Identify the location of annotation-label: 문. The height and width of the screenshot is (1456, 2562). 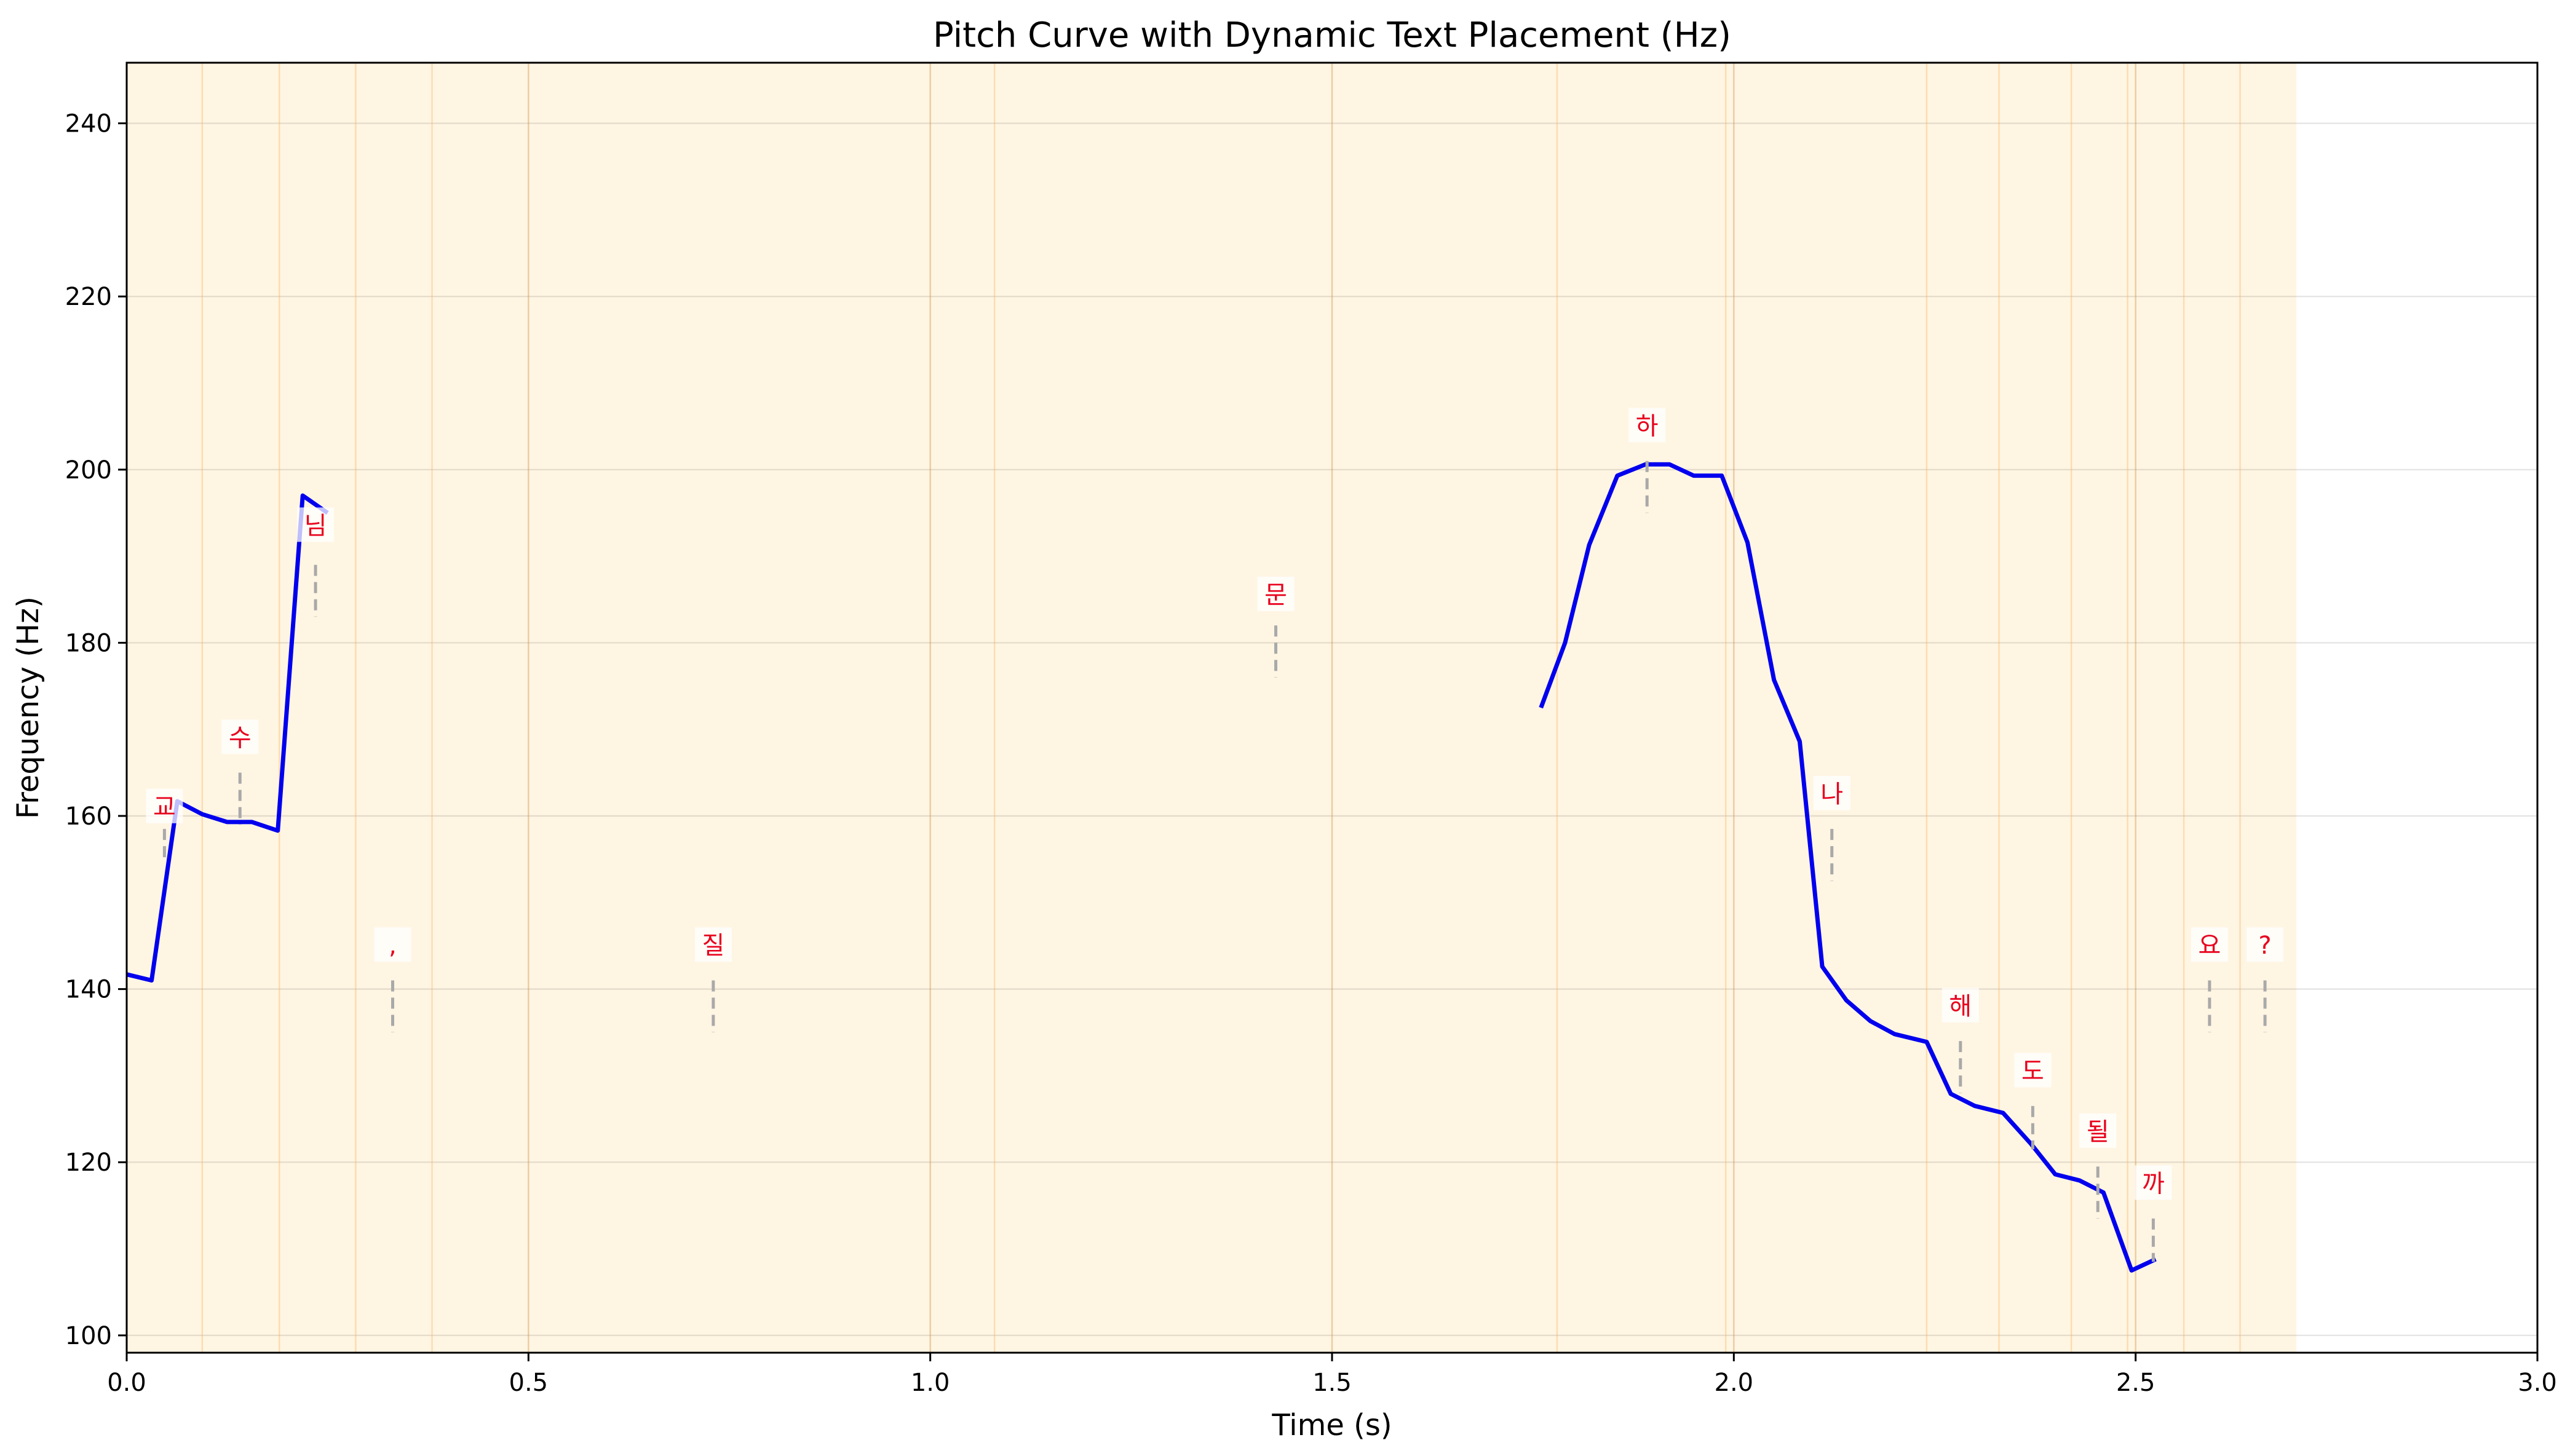
(1276, 595).